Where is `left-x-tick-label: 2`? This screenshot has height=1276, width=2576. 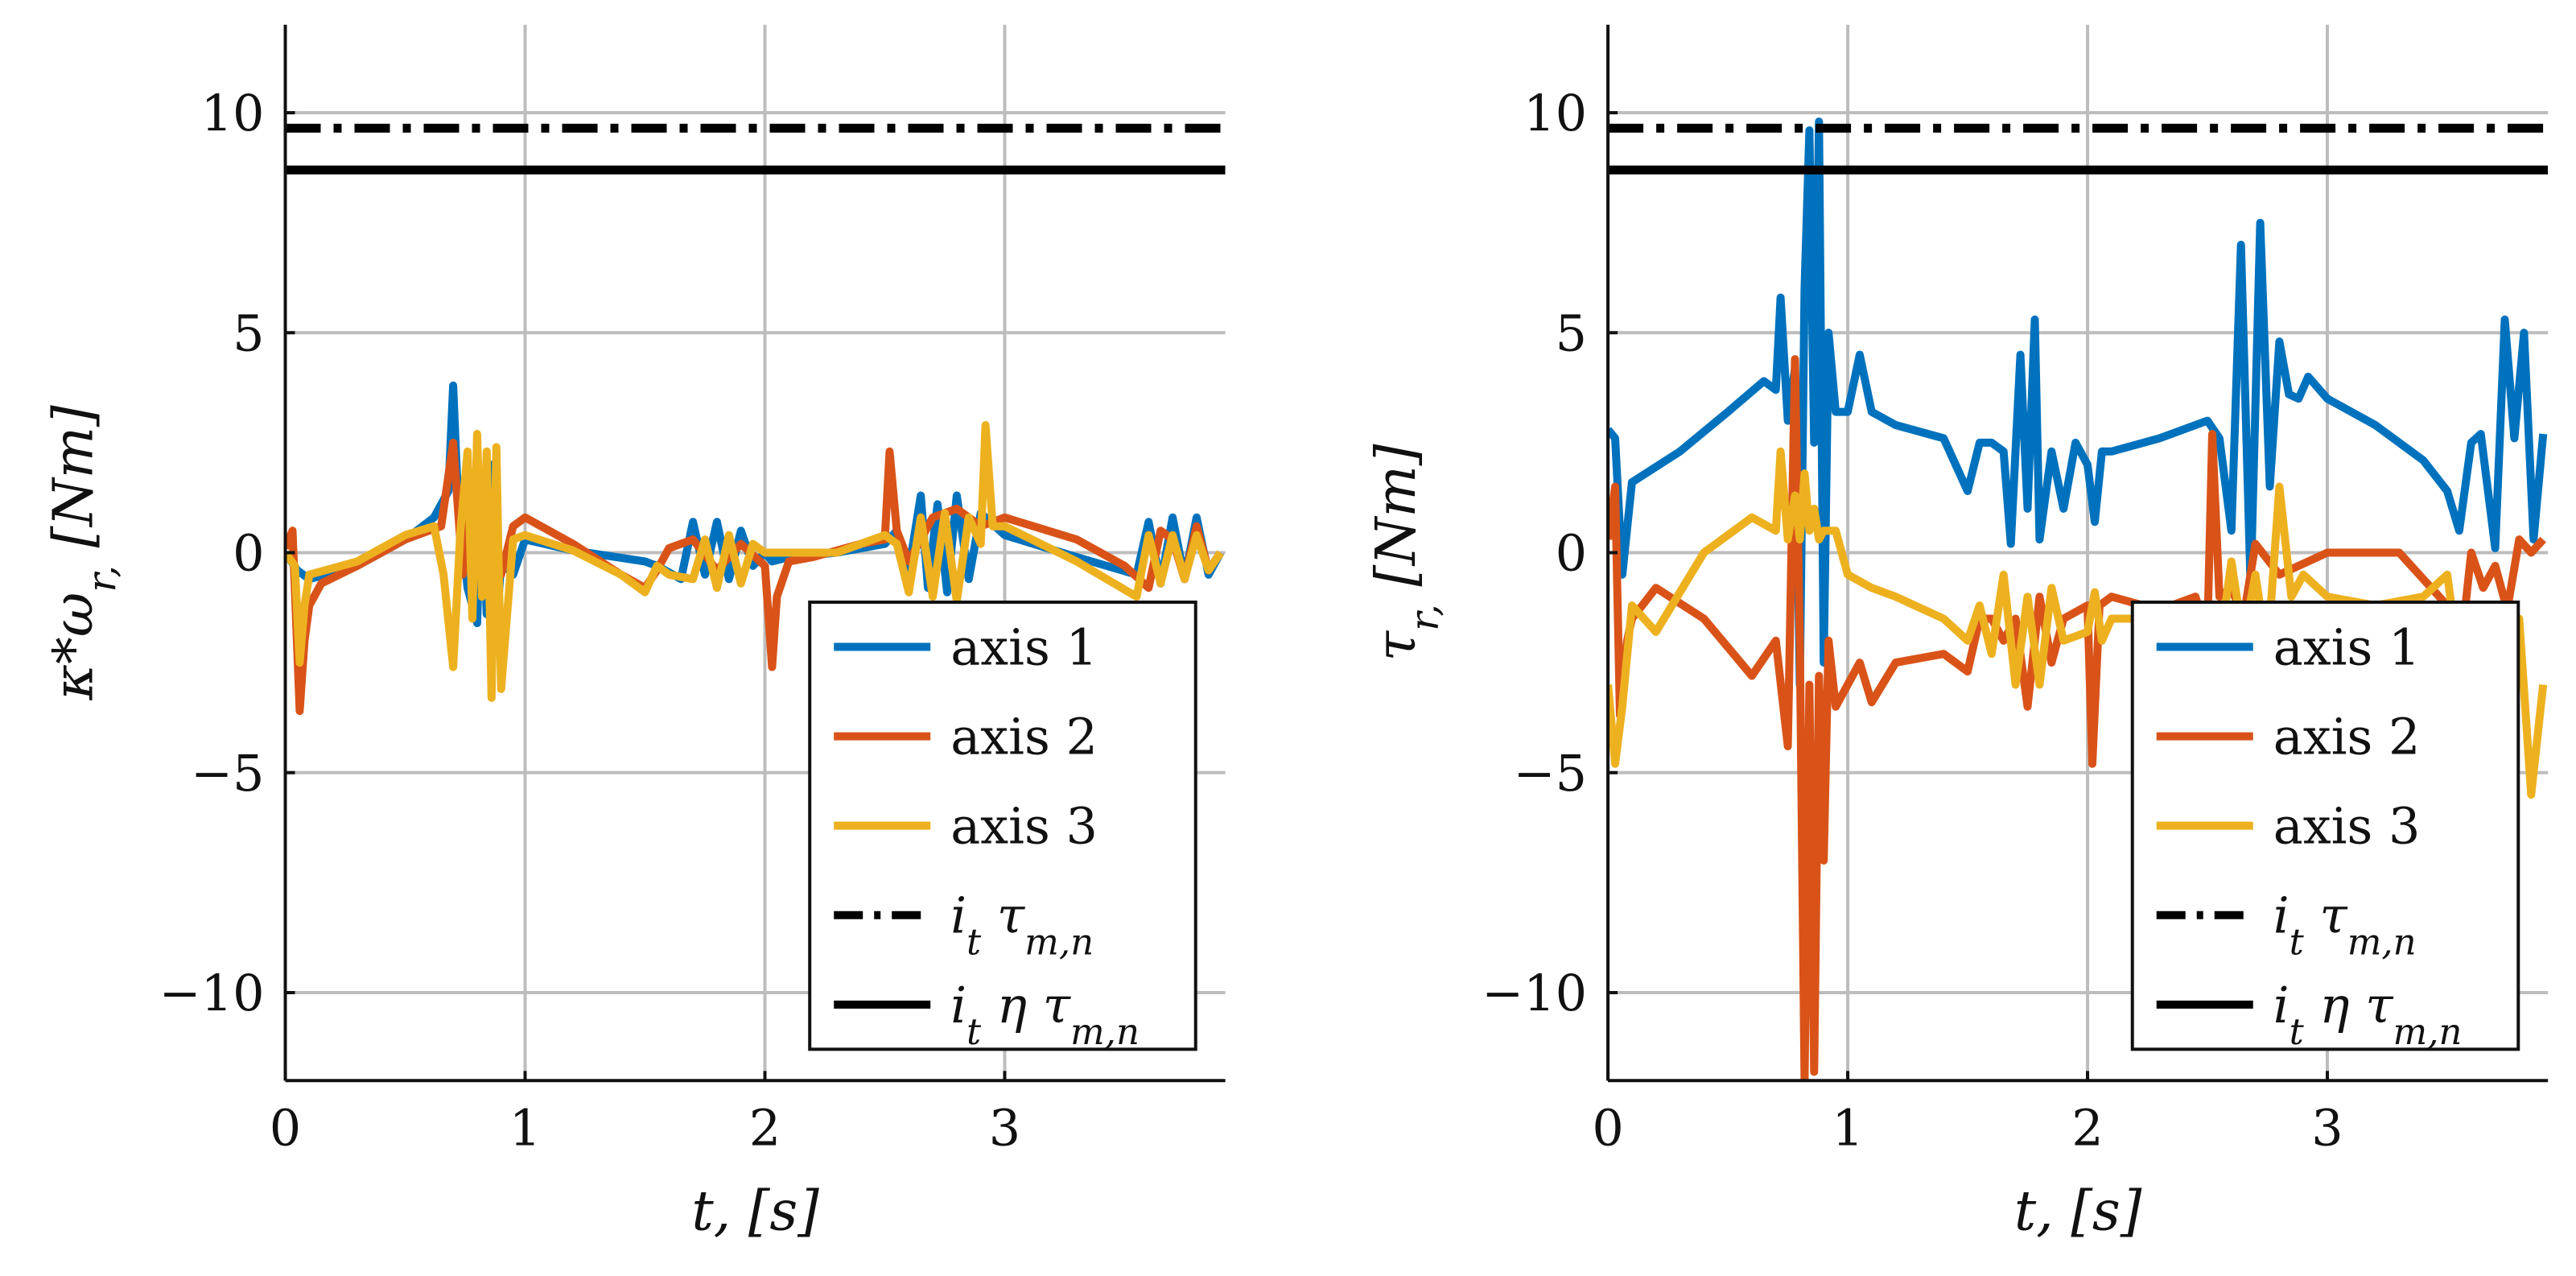
left-x-tick-label: 2 is located at coordinates (765, 1128).